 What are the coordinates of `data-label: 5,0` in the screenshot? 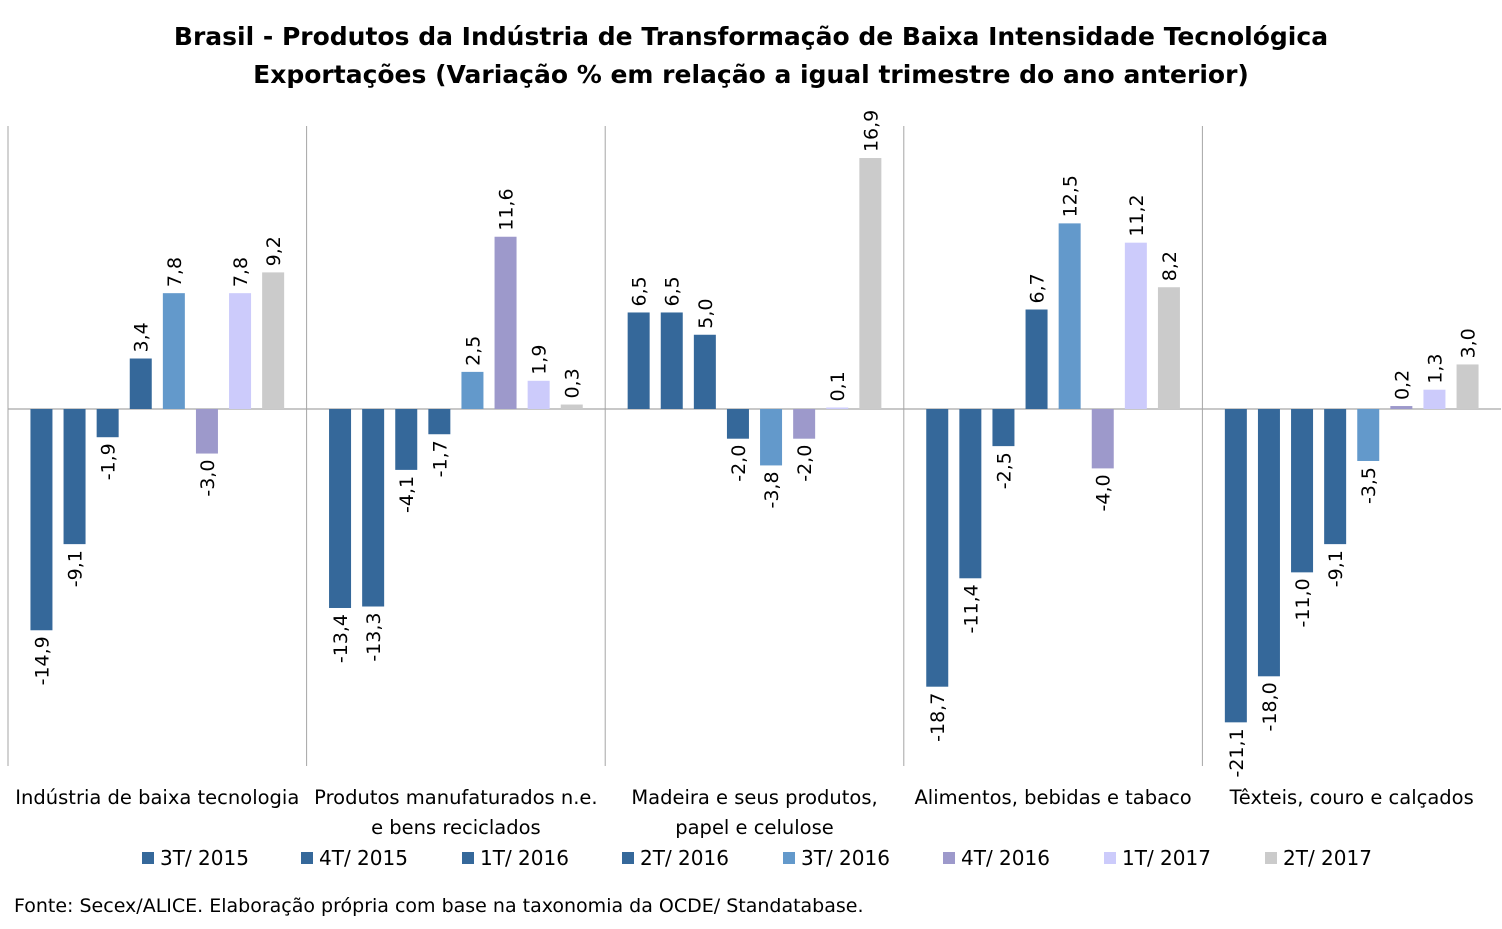 It's located at (706, 314).